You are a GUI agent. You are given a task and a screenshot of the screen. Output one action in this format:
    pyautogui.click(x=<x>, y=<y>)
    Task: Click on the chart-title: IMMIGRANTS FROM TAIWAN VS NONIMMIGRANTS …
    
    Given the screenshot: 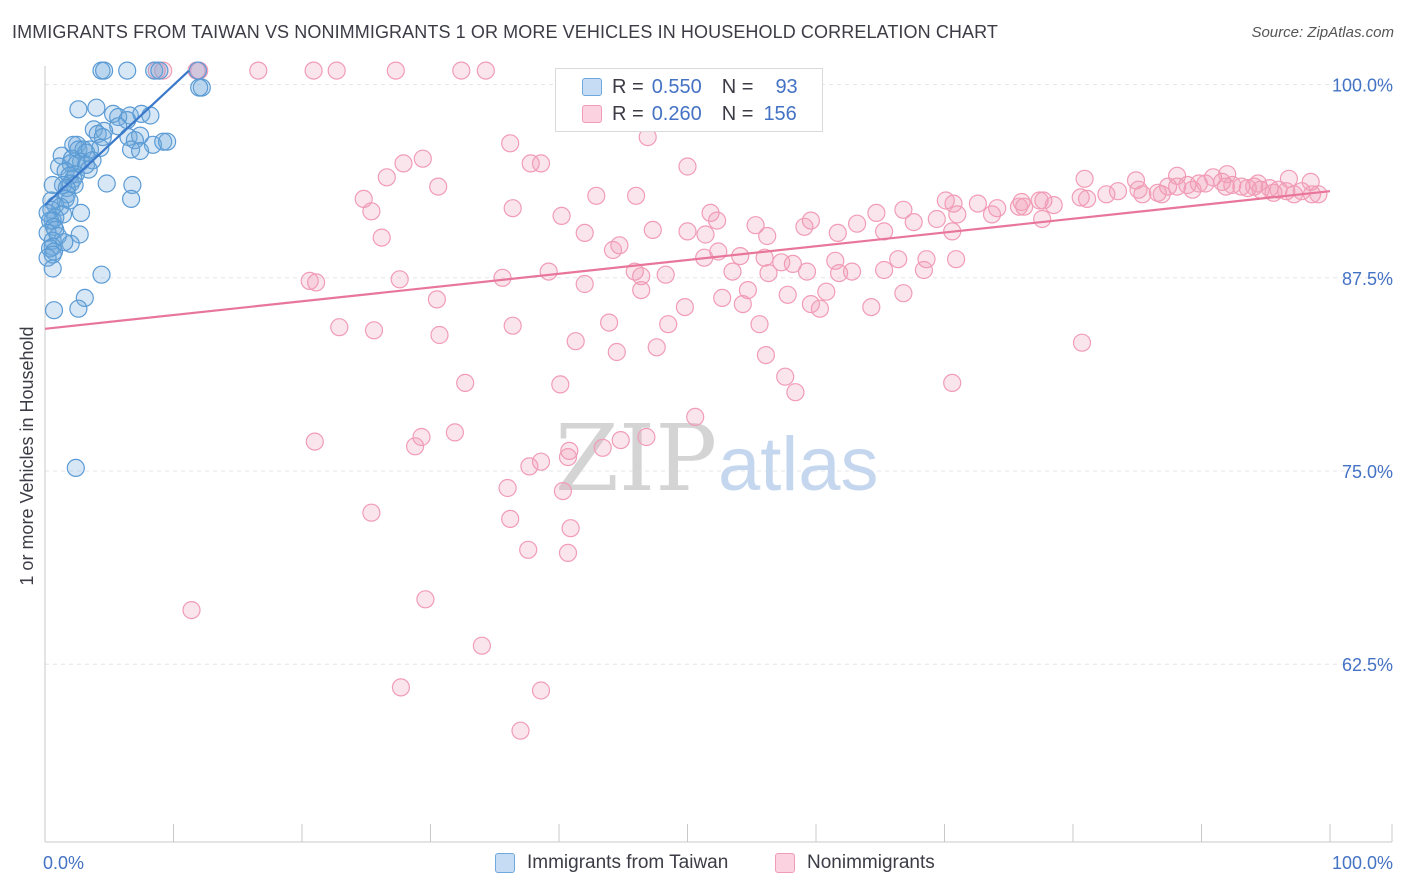 What is the action you would take?
    pyautogui.click(x=505, y=32)
    